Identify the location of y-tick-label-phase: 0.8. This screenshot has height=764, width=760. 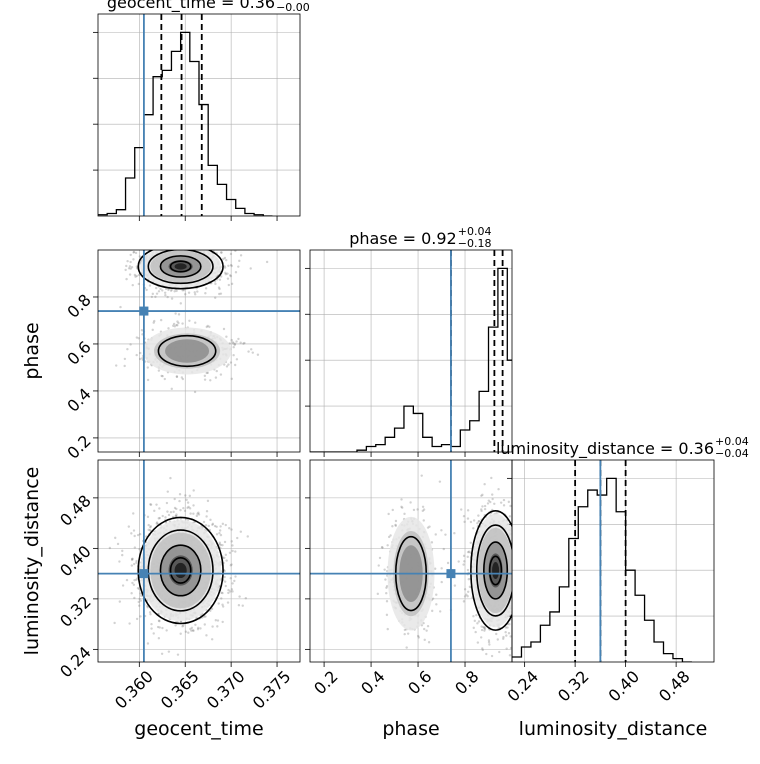
(78, 305).